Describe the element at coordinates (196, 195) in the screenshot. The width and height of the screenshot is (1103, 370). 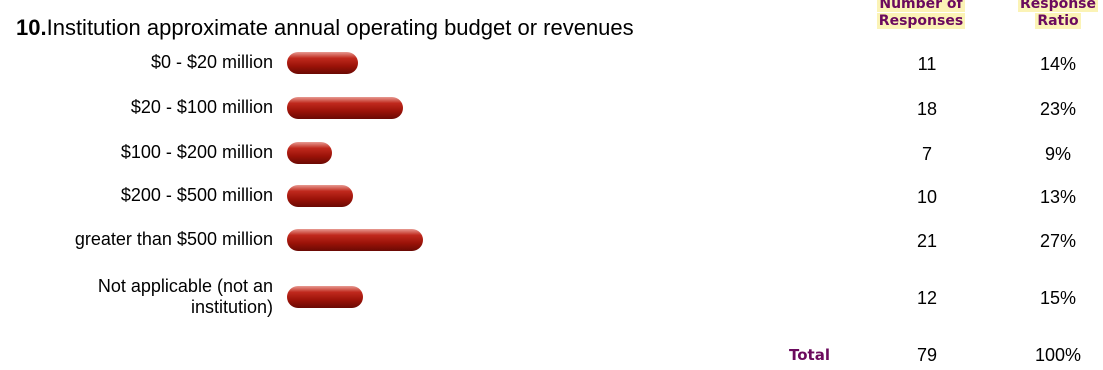
I see `category-label: $200 - $500 million` at that location.